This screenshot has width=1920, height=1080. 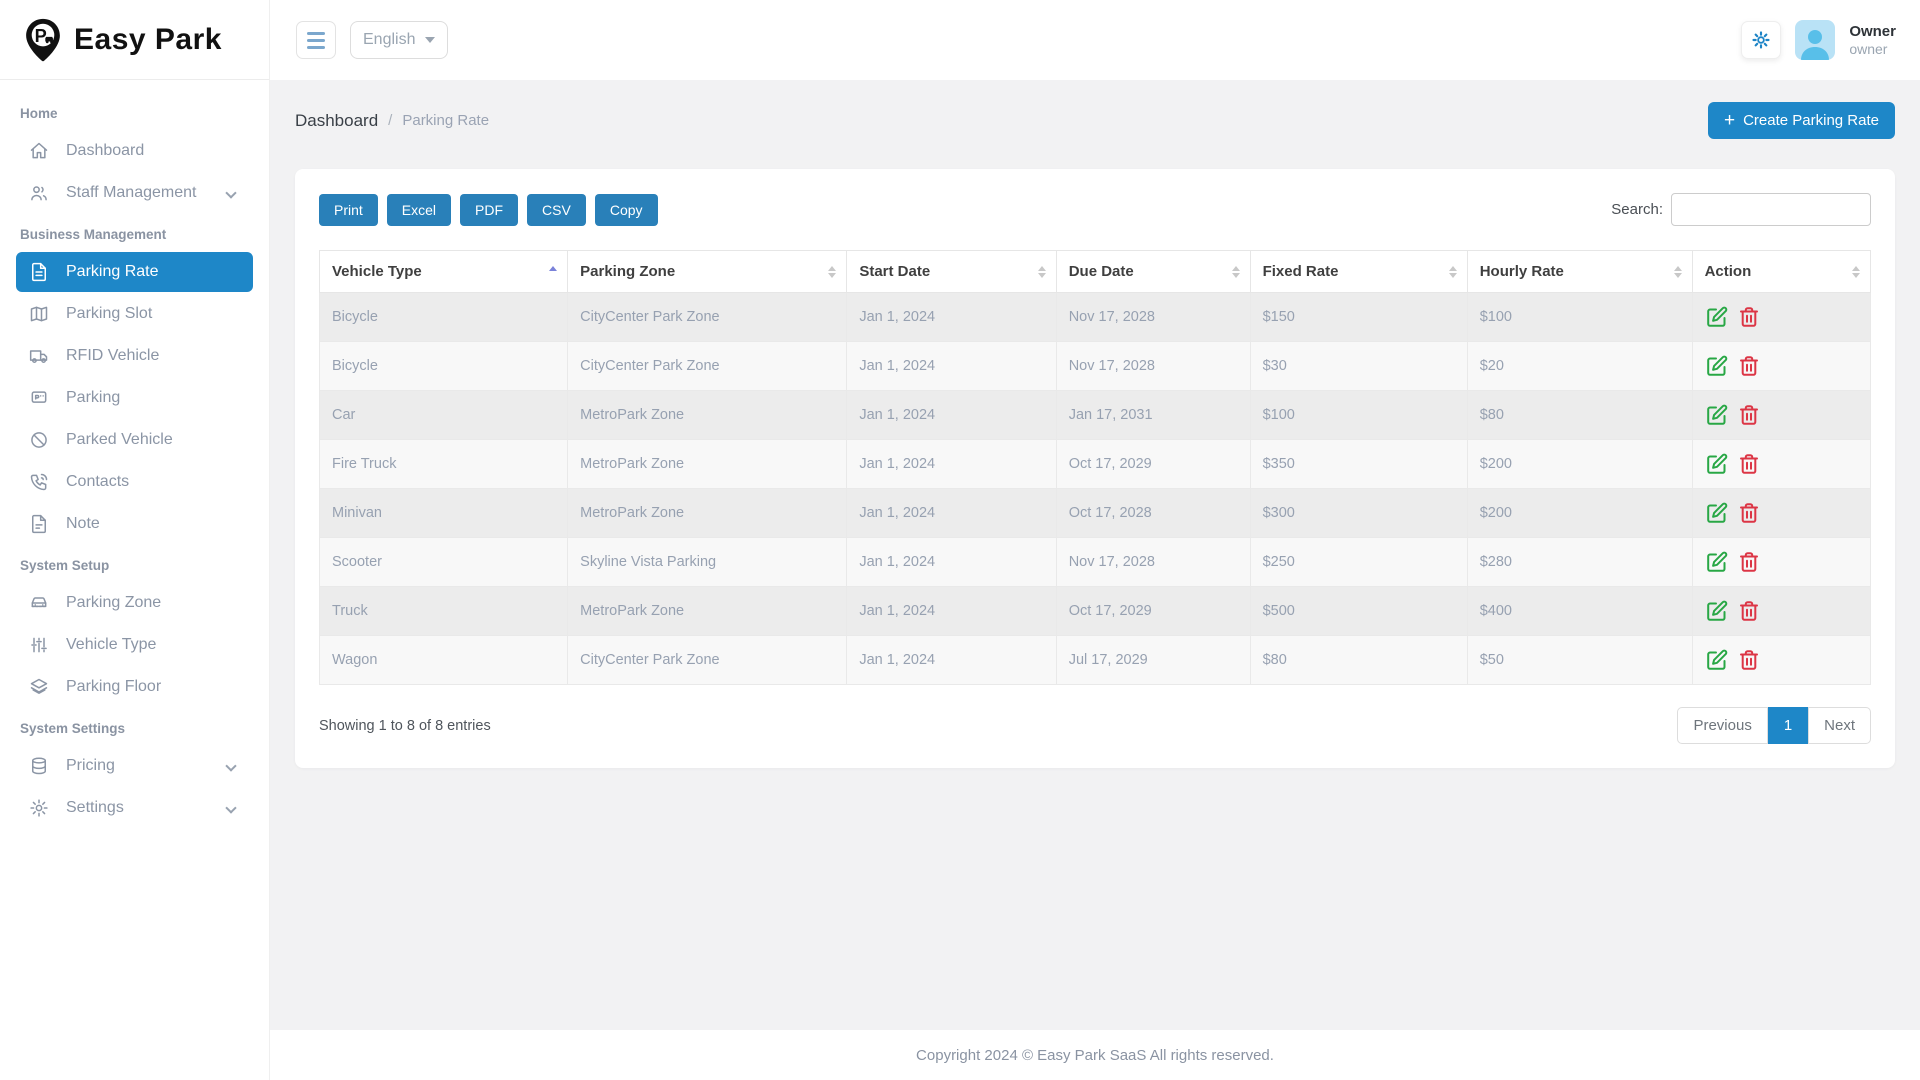 I want to click on sidebar-item-parked-vehicle: Parked Vehicle, so click(x=134, y=440).